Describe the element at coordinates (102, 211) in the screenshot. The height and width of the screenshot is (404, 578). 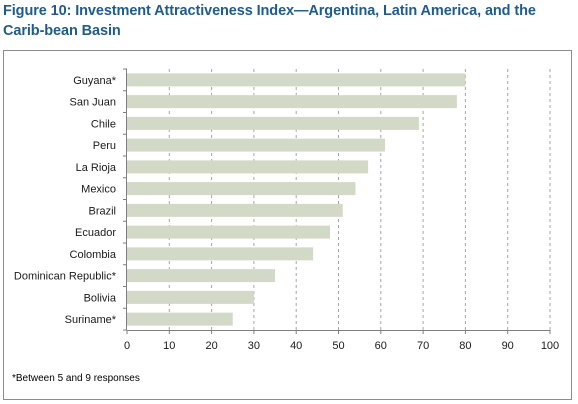
I see `category-label: Brazil` at that location.